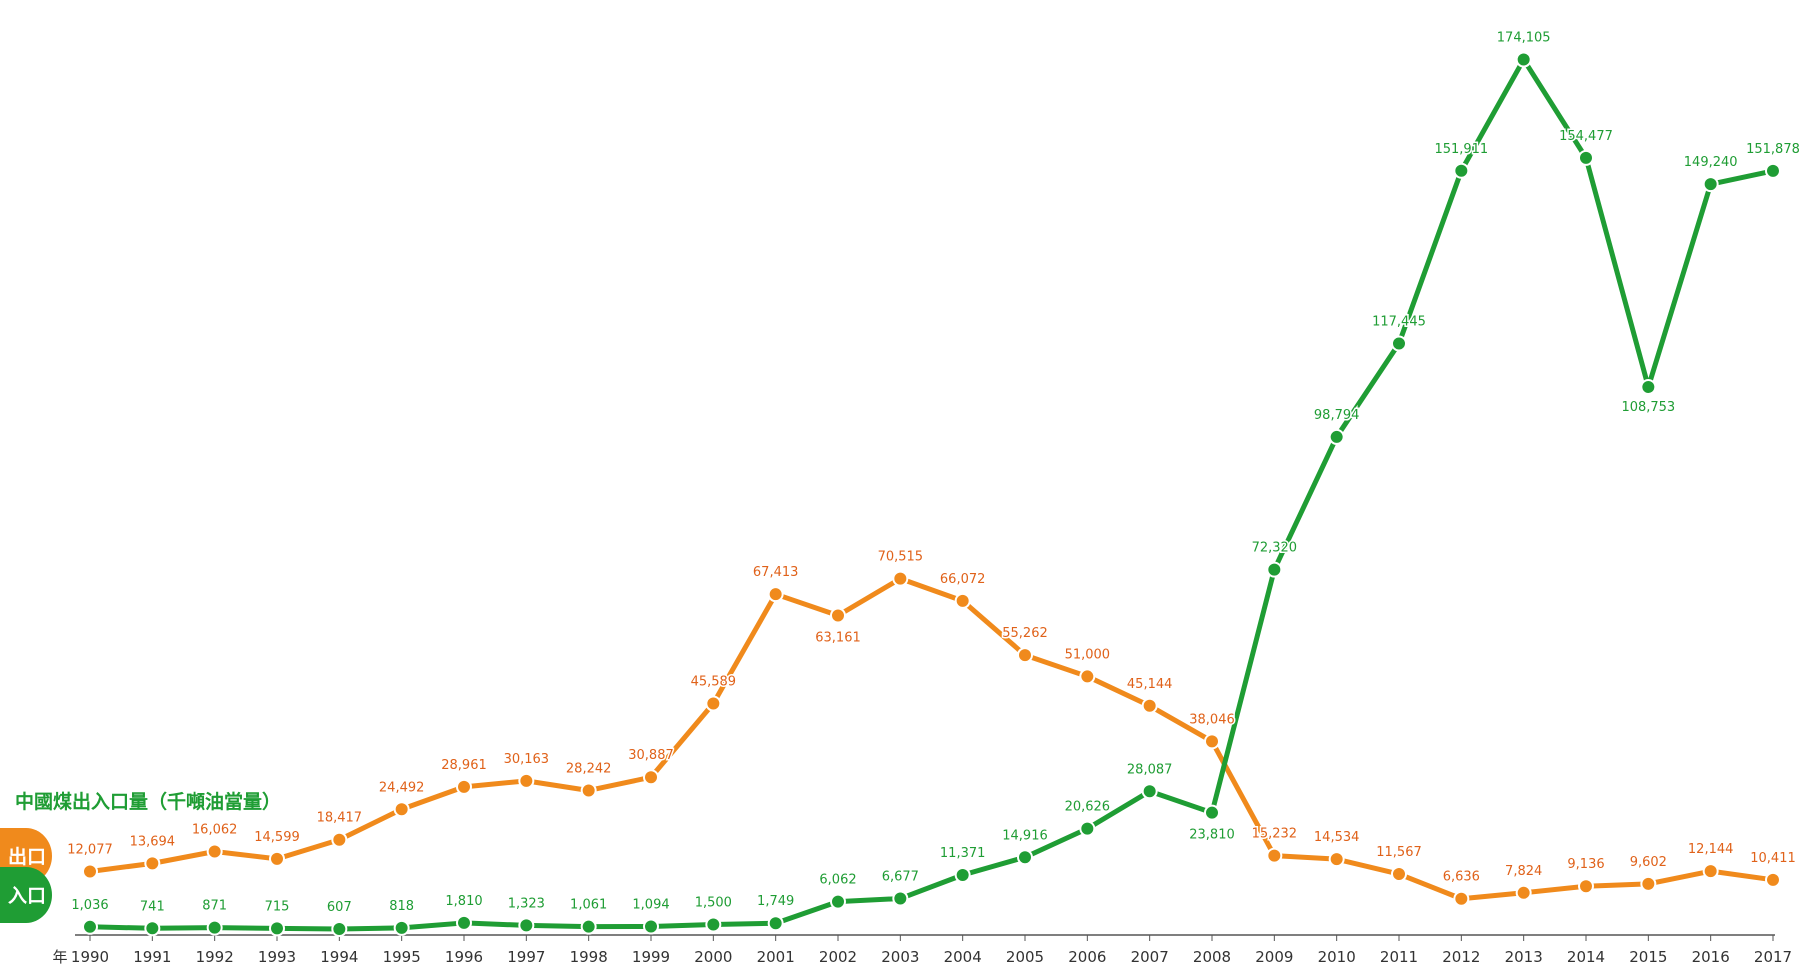 This screenshot has width=1800, height=969. What do you see at coordinates (526, 903) in the screenshot?
I see `data-label: 1,323` at bounding box center [526, 903].